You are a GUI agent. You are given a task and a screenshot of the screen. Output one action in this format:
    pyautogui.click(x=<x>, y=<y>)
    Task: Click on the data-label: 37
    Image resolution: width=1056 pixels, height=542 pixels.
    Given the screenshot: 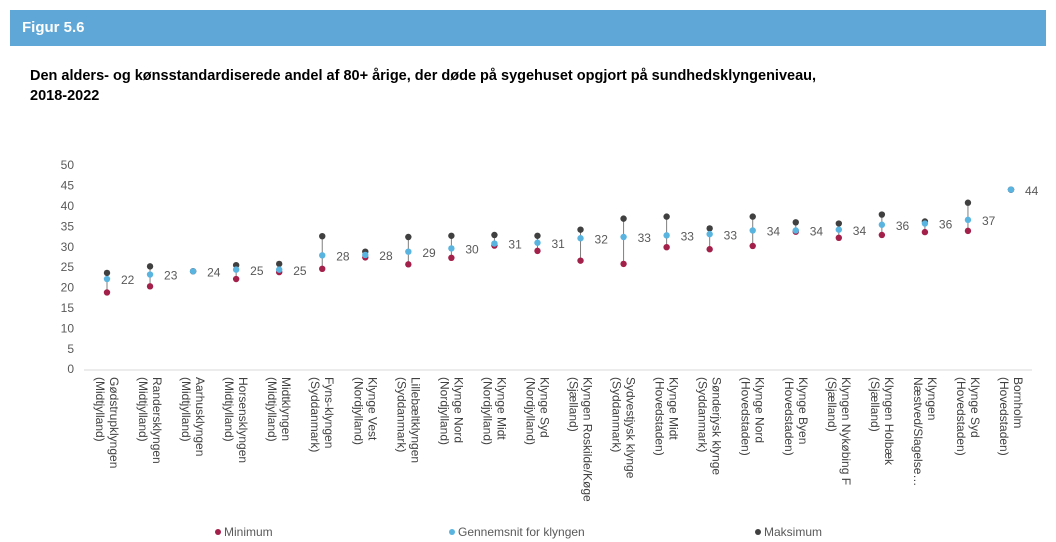 What is the action you would take?
    pyautogui.click(x=989, y=221)
    